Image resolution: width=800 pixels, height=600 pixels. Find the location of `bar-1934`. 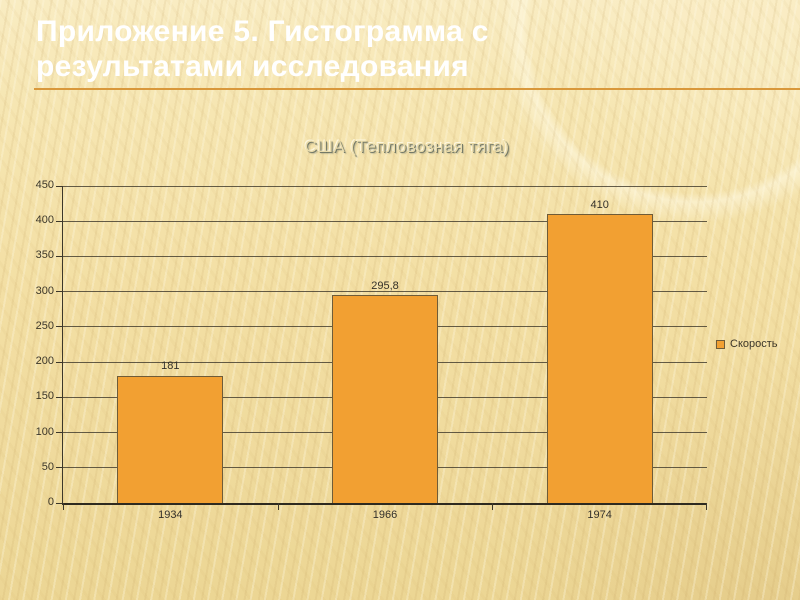

bar-1934 is located at coordinates (170, 439).